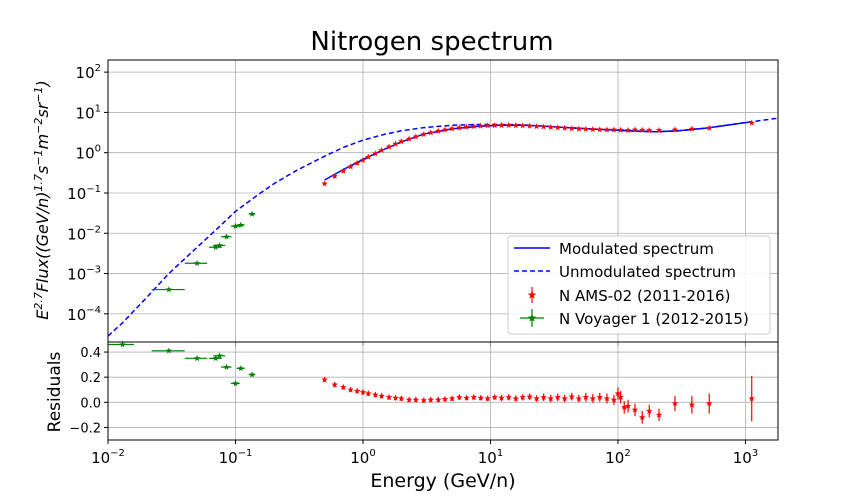  I want to click on top-y-tick-mantissa-1: 10, so click(76, 275).